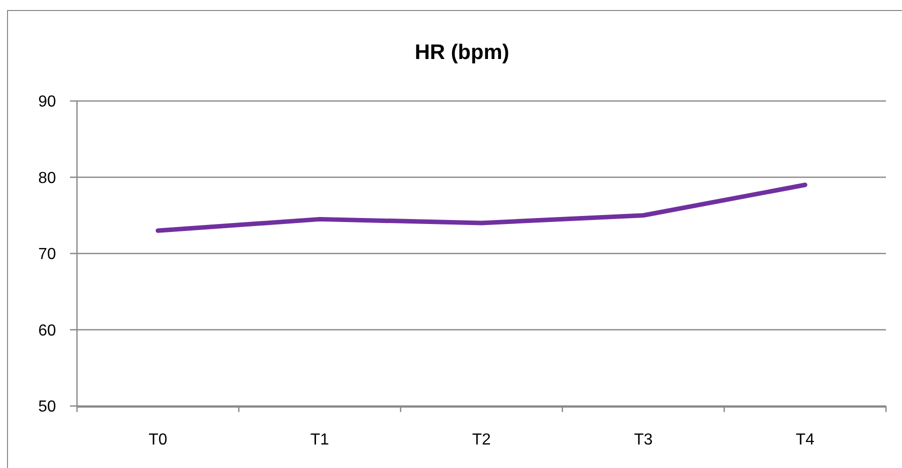  Describe the element at coordinates (481, 439) in the screenshot. I see `x-tick-label: T2` at that location.